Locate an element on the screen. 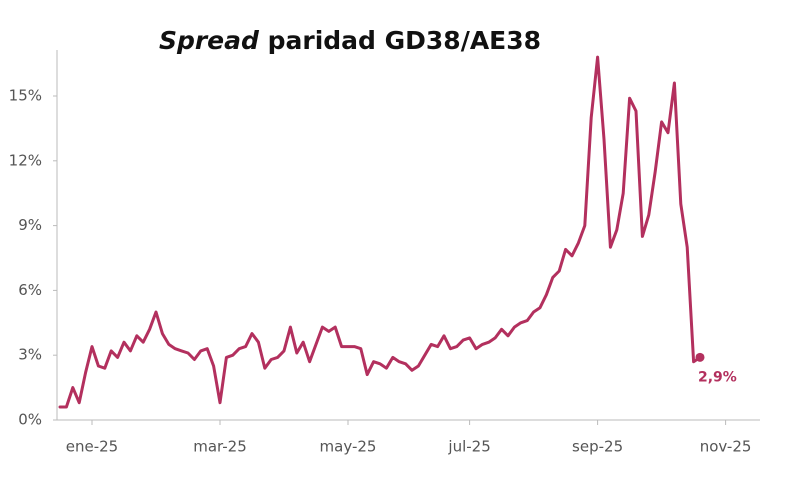 This screenshot has width=800, height=486. y-tick-label: 0% is located at coordinates (30, 420).